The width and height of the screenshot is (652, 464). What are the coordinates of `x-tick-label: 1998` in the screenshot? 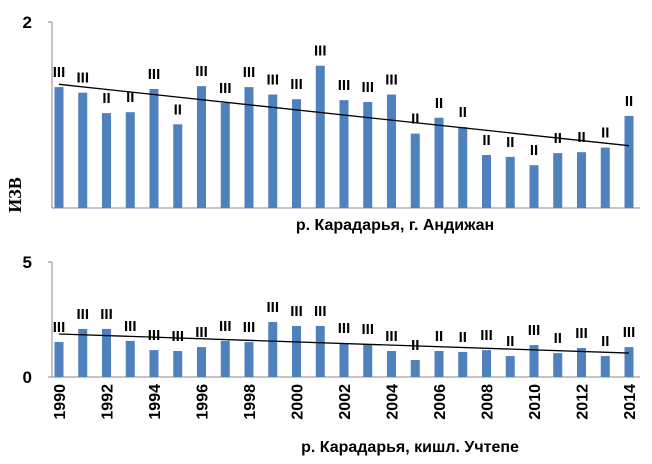 It's located at (250, 402).